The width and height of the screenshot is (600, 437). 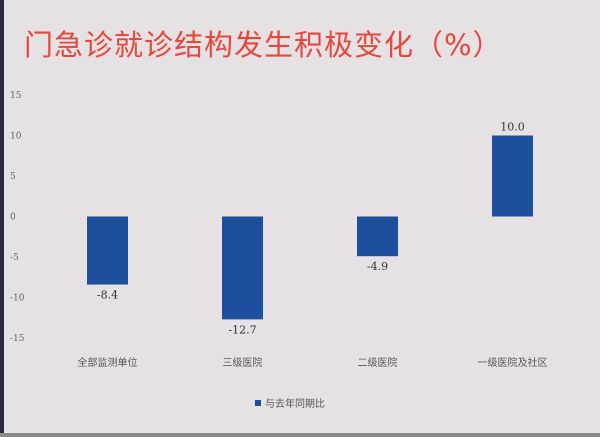 I want to click on slide-frame-edge, so click(x=2, y=218).